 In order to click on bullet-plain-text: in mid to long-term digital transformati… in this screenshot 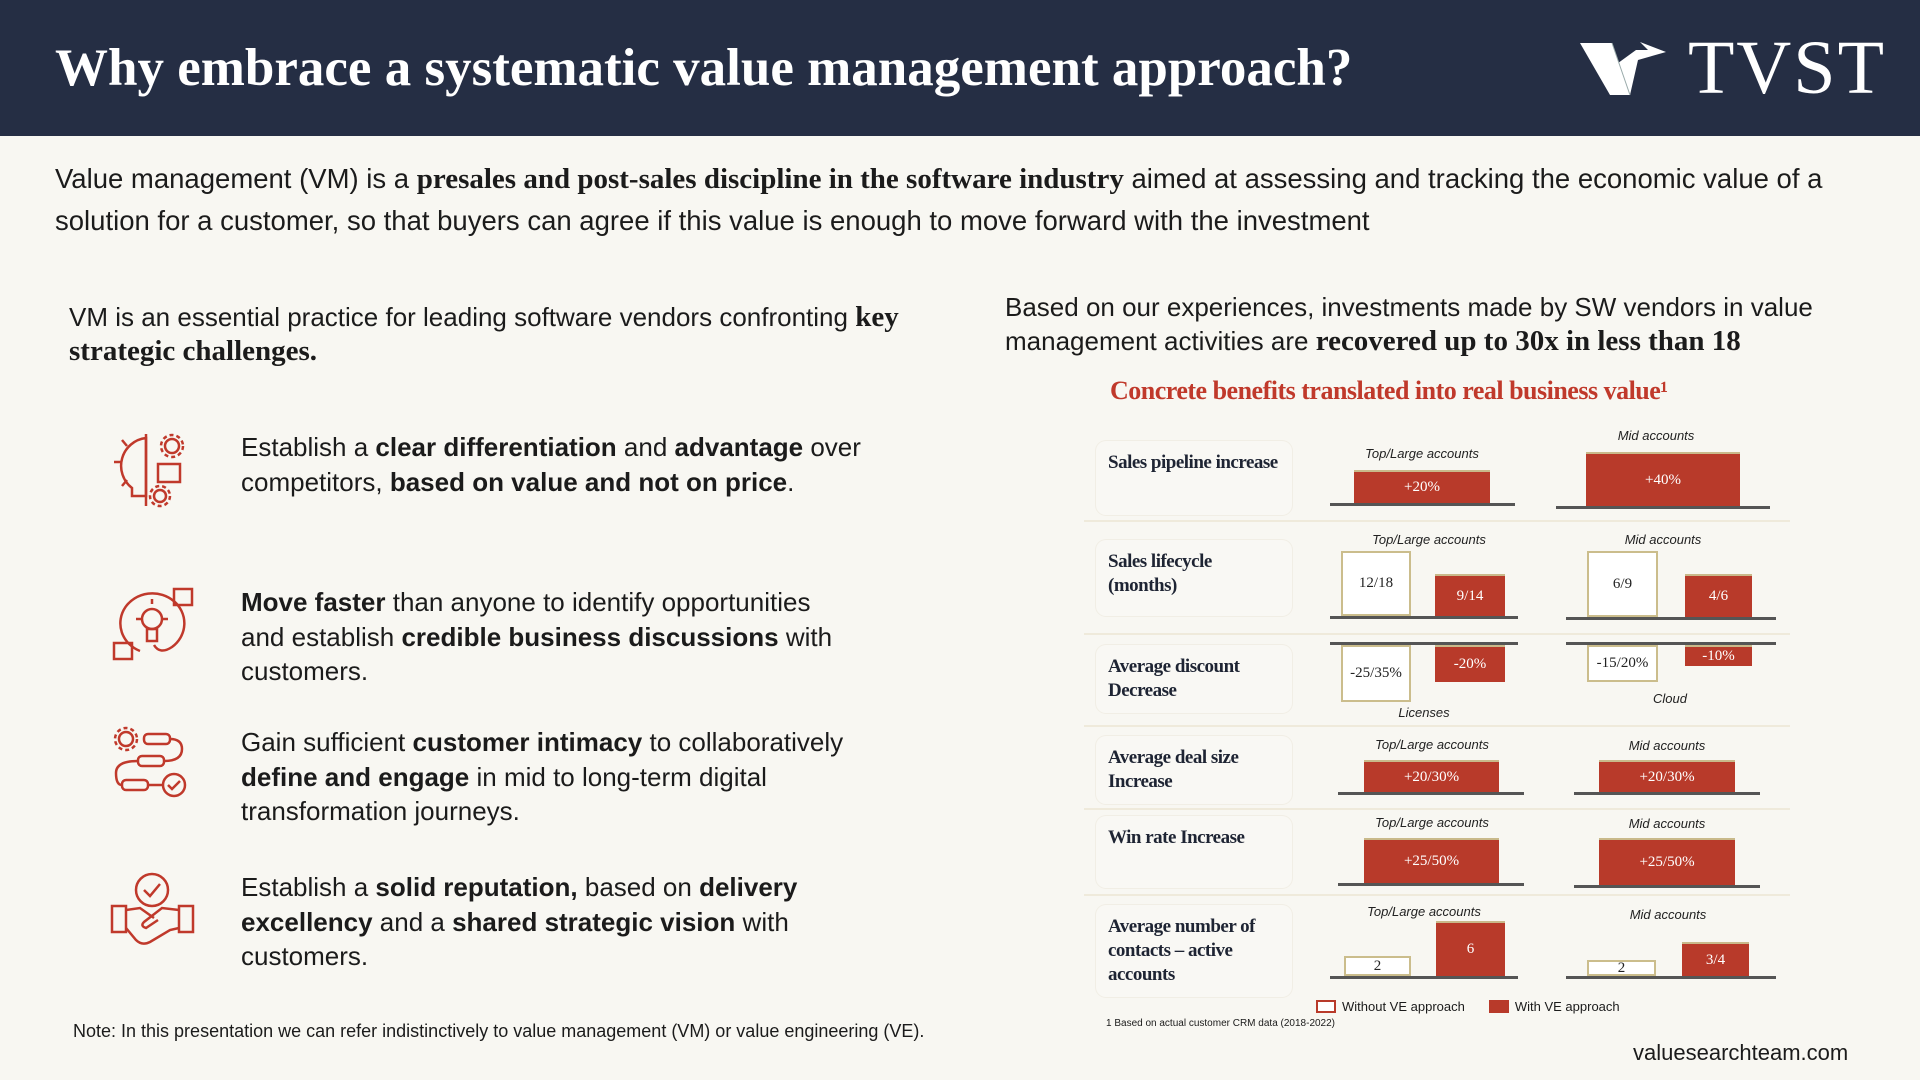, I will do `click(504, 794)`.